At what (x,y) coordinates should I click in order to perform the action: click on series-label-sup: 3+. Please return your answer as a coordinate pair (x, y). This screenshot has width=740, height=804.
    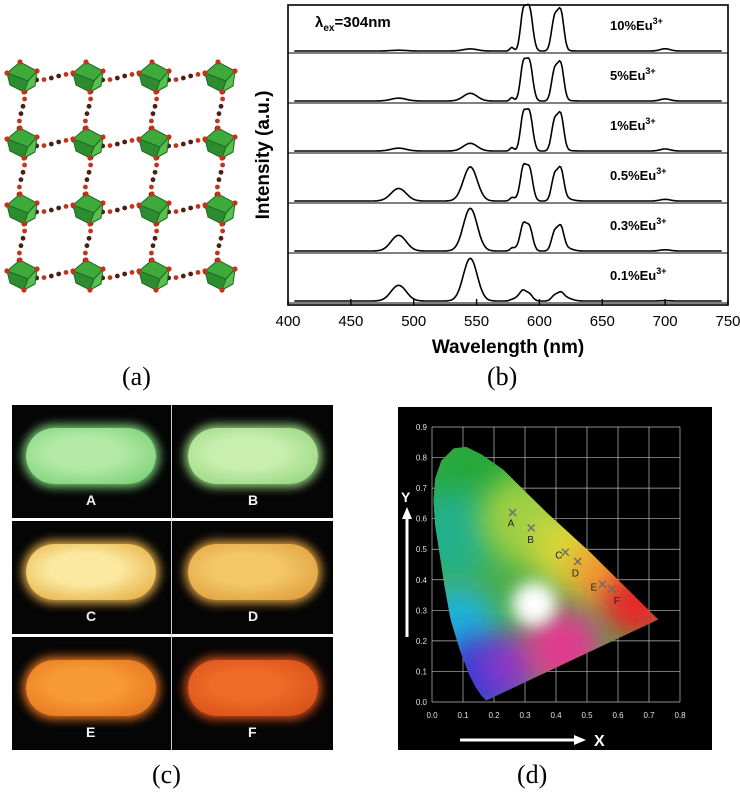
    Looking at the image, I should click on (650, 71).